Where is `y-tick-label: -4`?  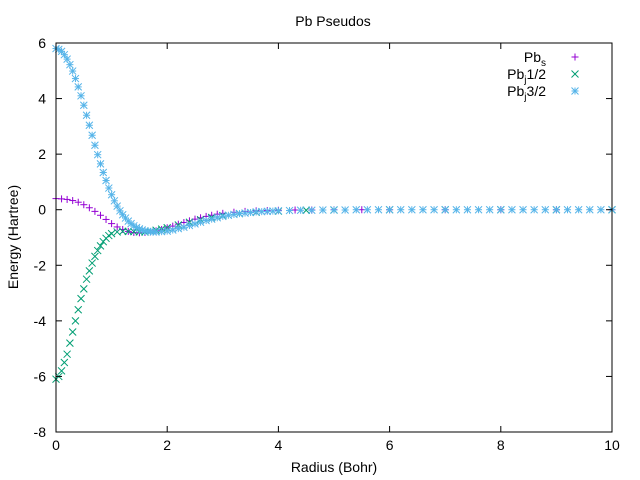
y-tick-label: -4 is located at coordinates (40, 321).